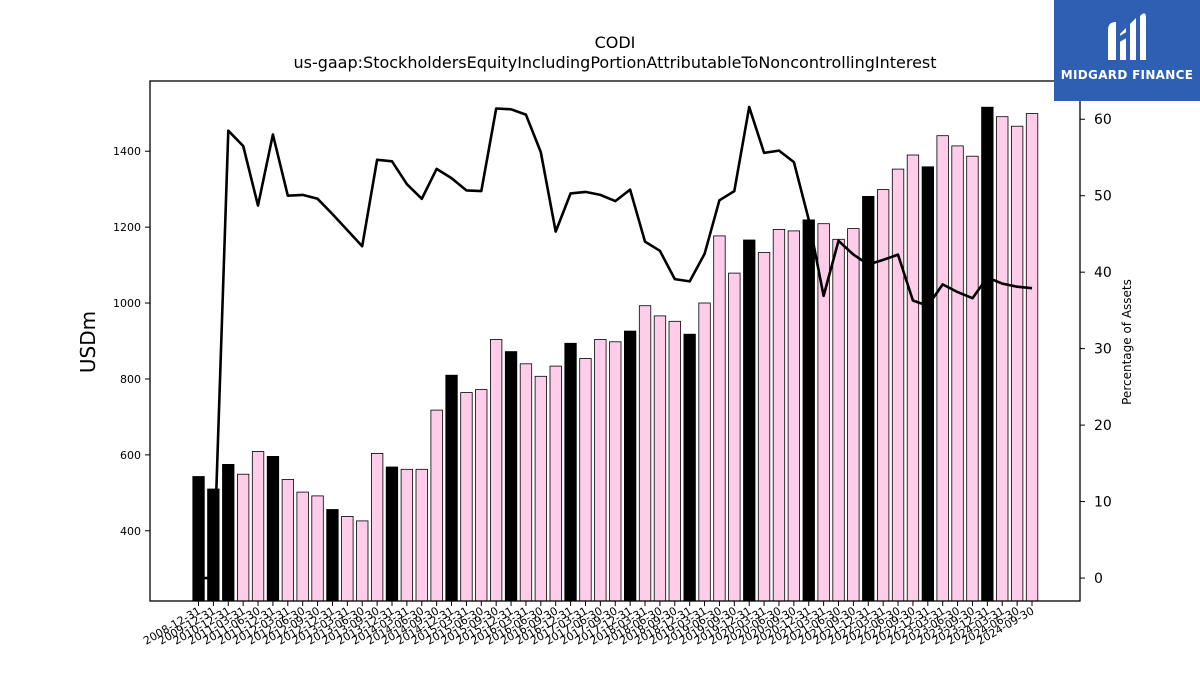 The image size is (1200, 675). I want to click on y2-tick-label: 10, so click(1103, 503).